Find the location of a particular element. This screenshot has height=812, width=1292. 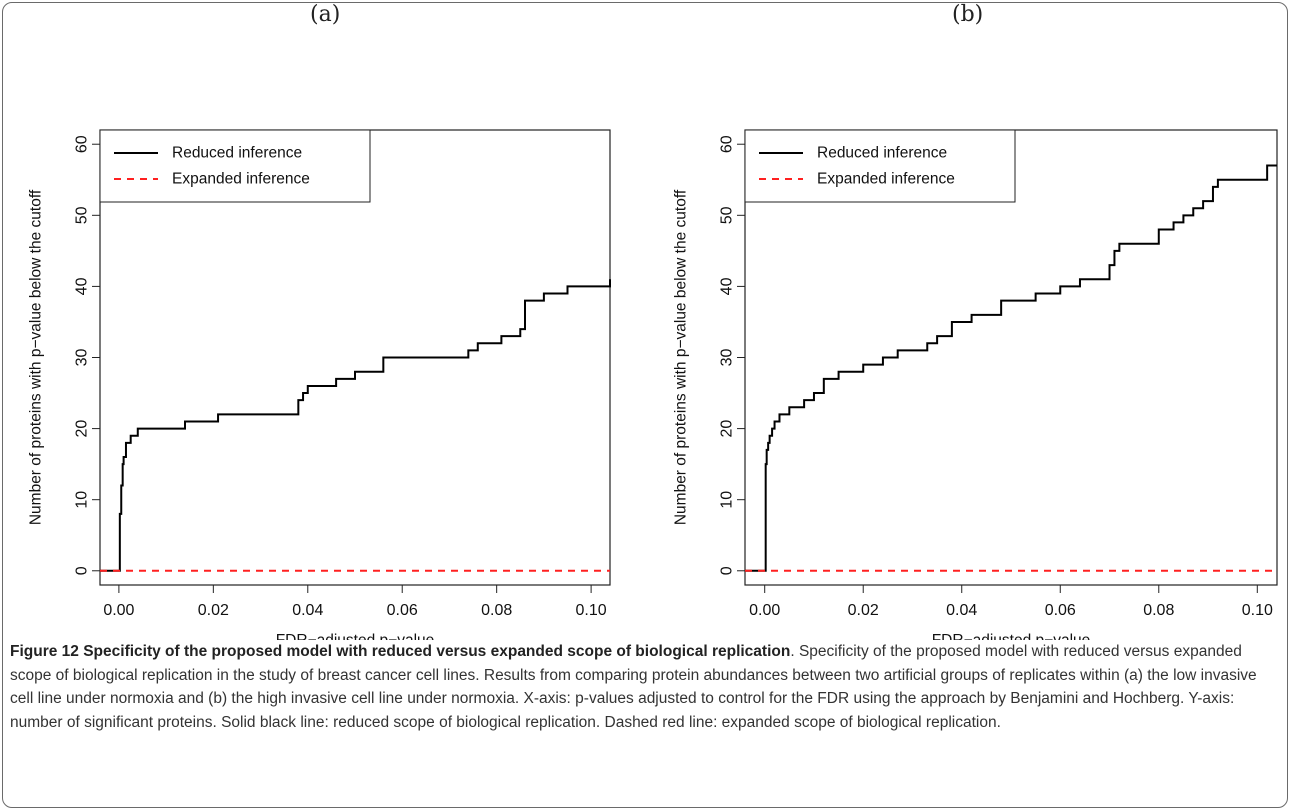

panel-label-a: (a) is located at coordinates (325, 14).